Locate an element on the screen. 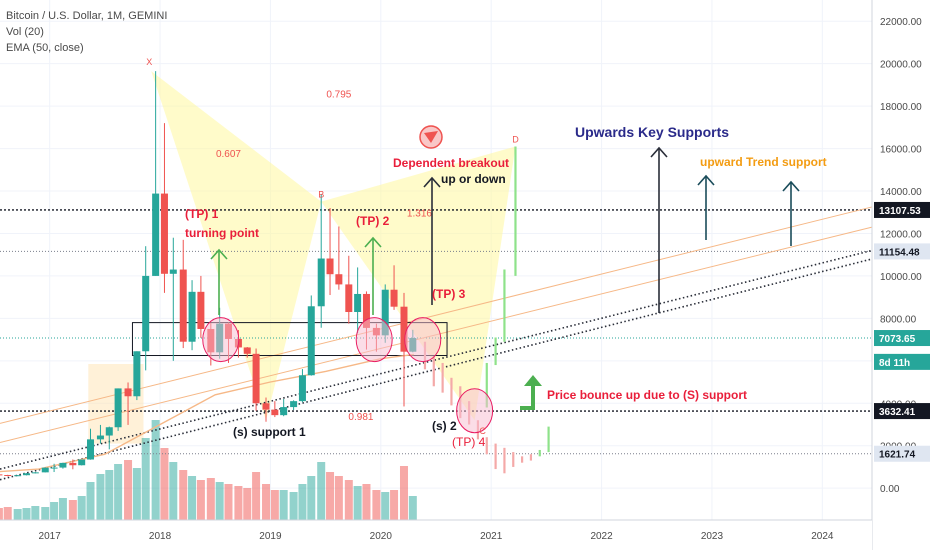  fib-ratio-label: 0.795 is located at coordinates (338, 95).